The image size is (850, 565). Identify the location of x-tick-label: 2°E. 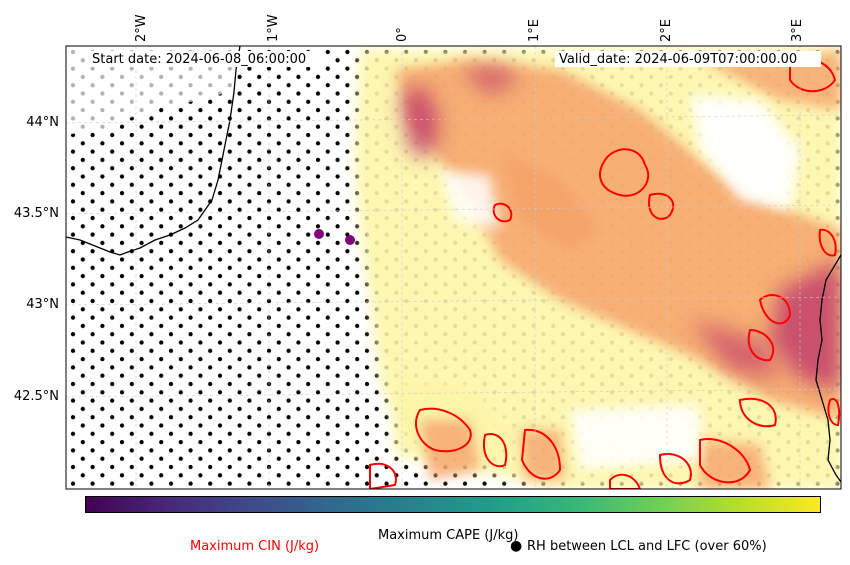
(666, 30).